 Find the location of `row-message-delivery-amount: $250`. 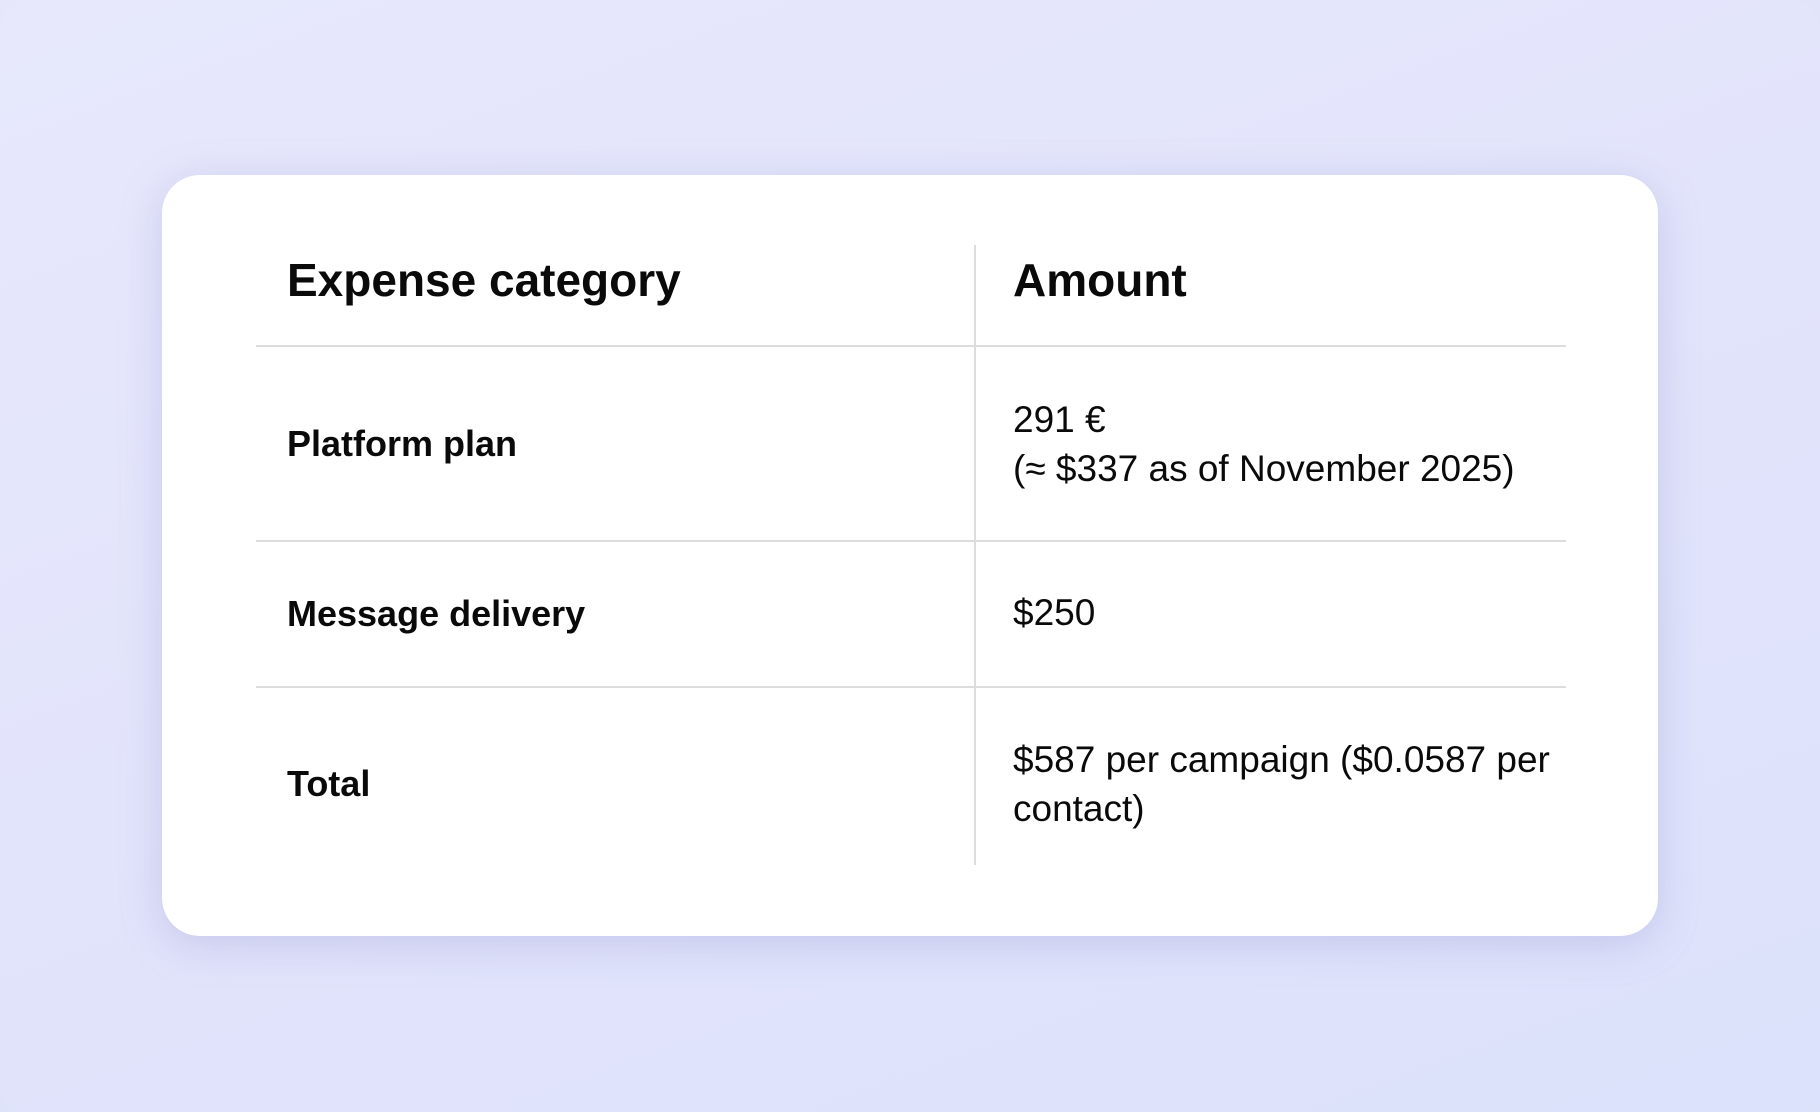

row-message-delivery-amount: $250 is located at coordinates (1054, 612).